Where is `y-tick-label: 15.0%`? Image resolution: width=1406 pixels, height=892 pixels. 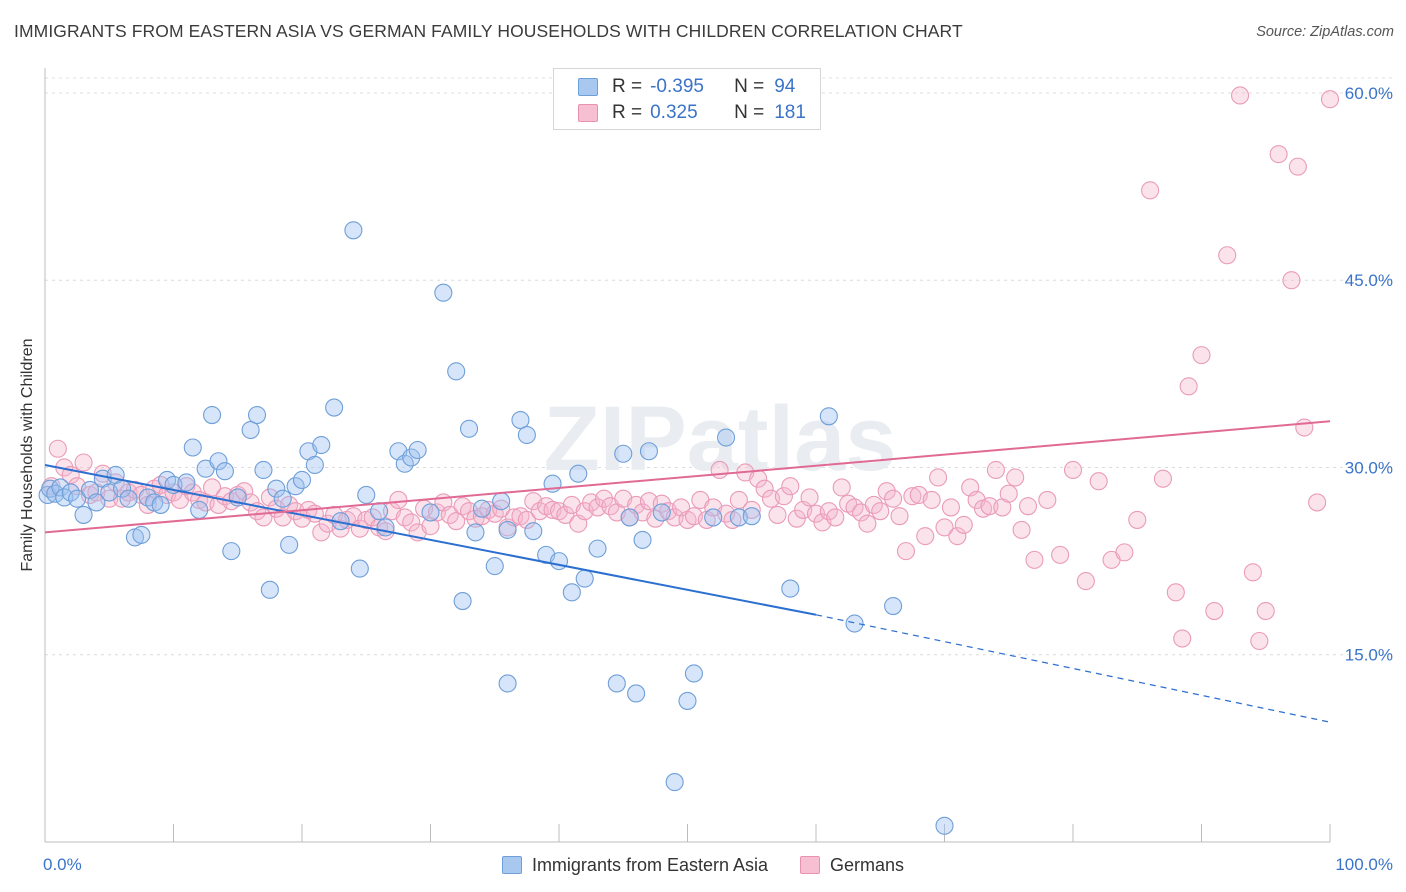 y-tick-label: 15.0% is located at coordinates (1369, 655).